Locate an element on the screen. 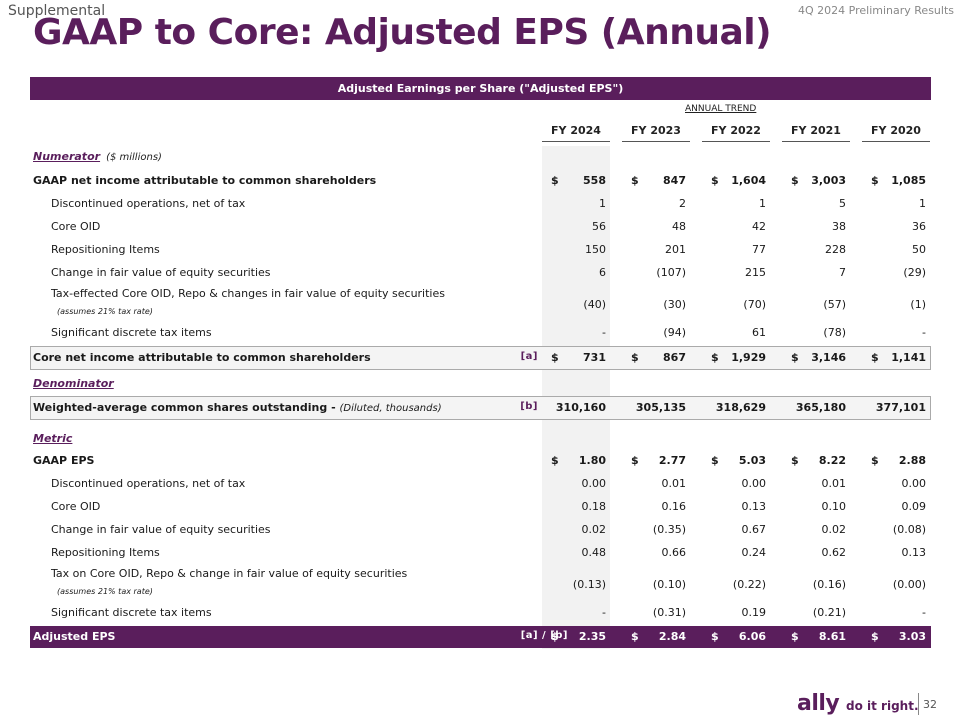 The height and width of the screenshot is (720, 960). value-cell: (78) is located at coordinates (834, 332).